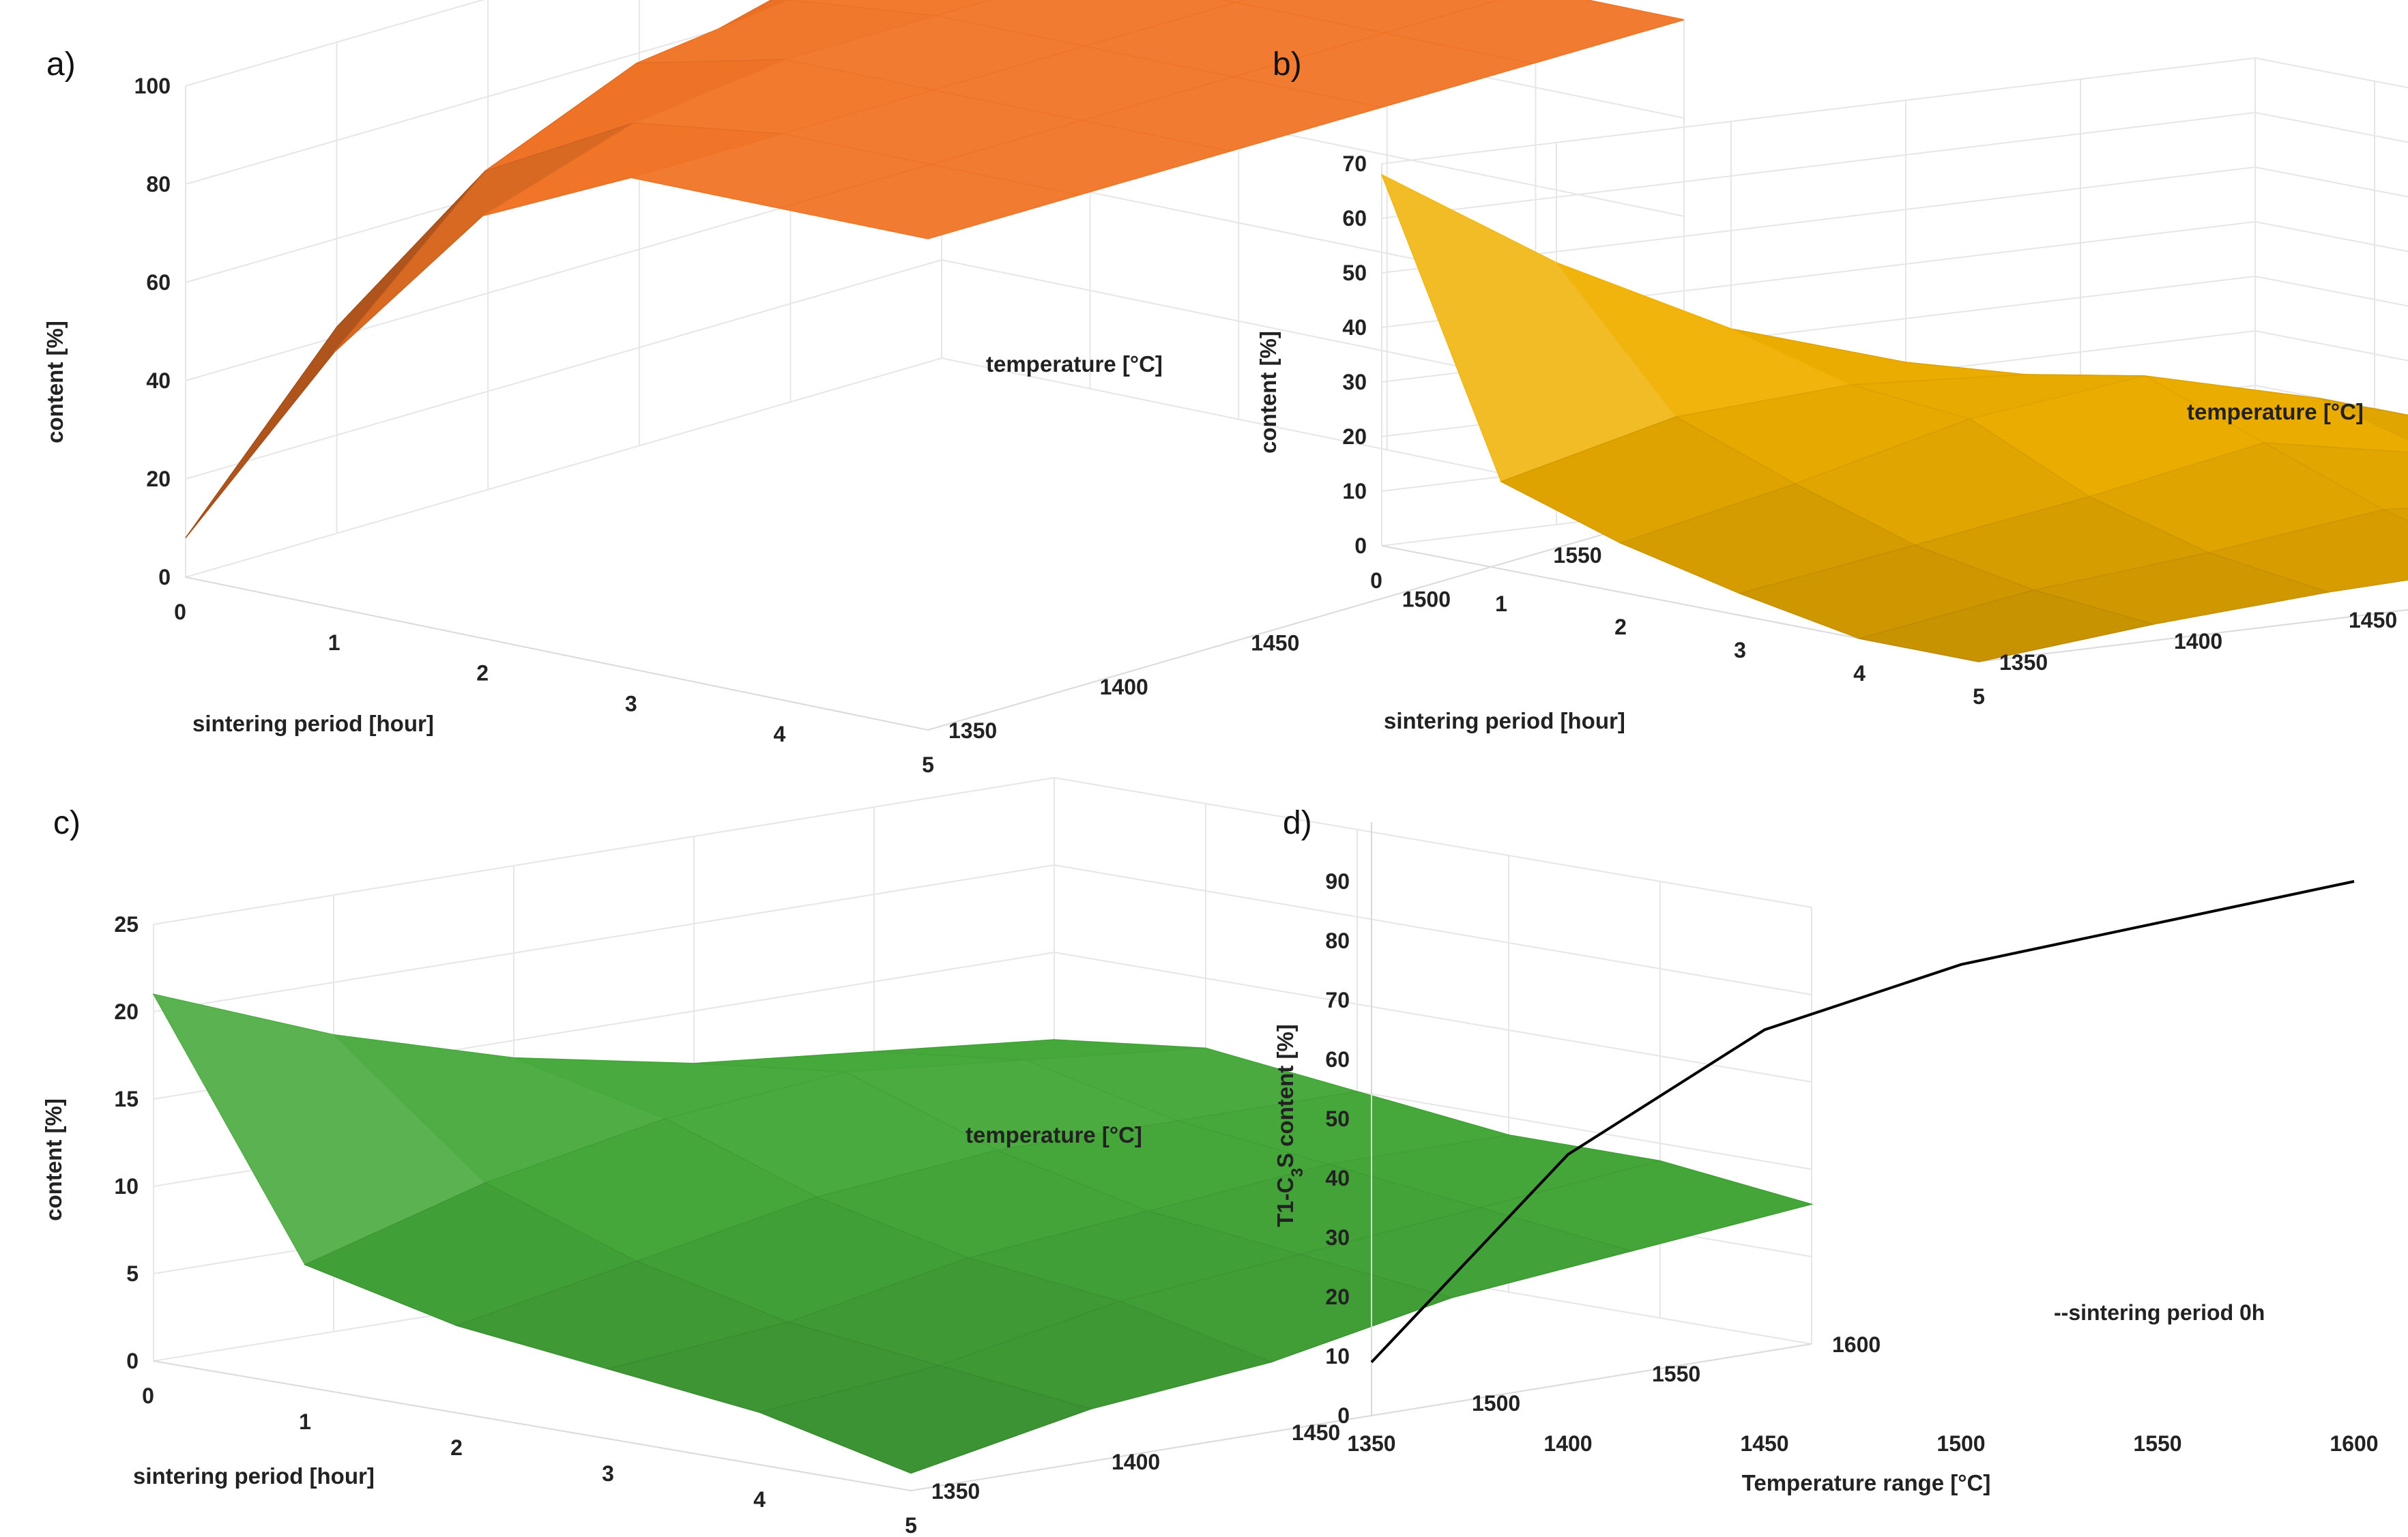  I want to click on y-tick-label: 10, so click(1337, 1356).